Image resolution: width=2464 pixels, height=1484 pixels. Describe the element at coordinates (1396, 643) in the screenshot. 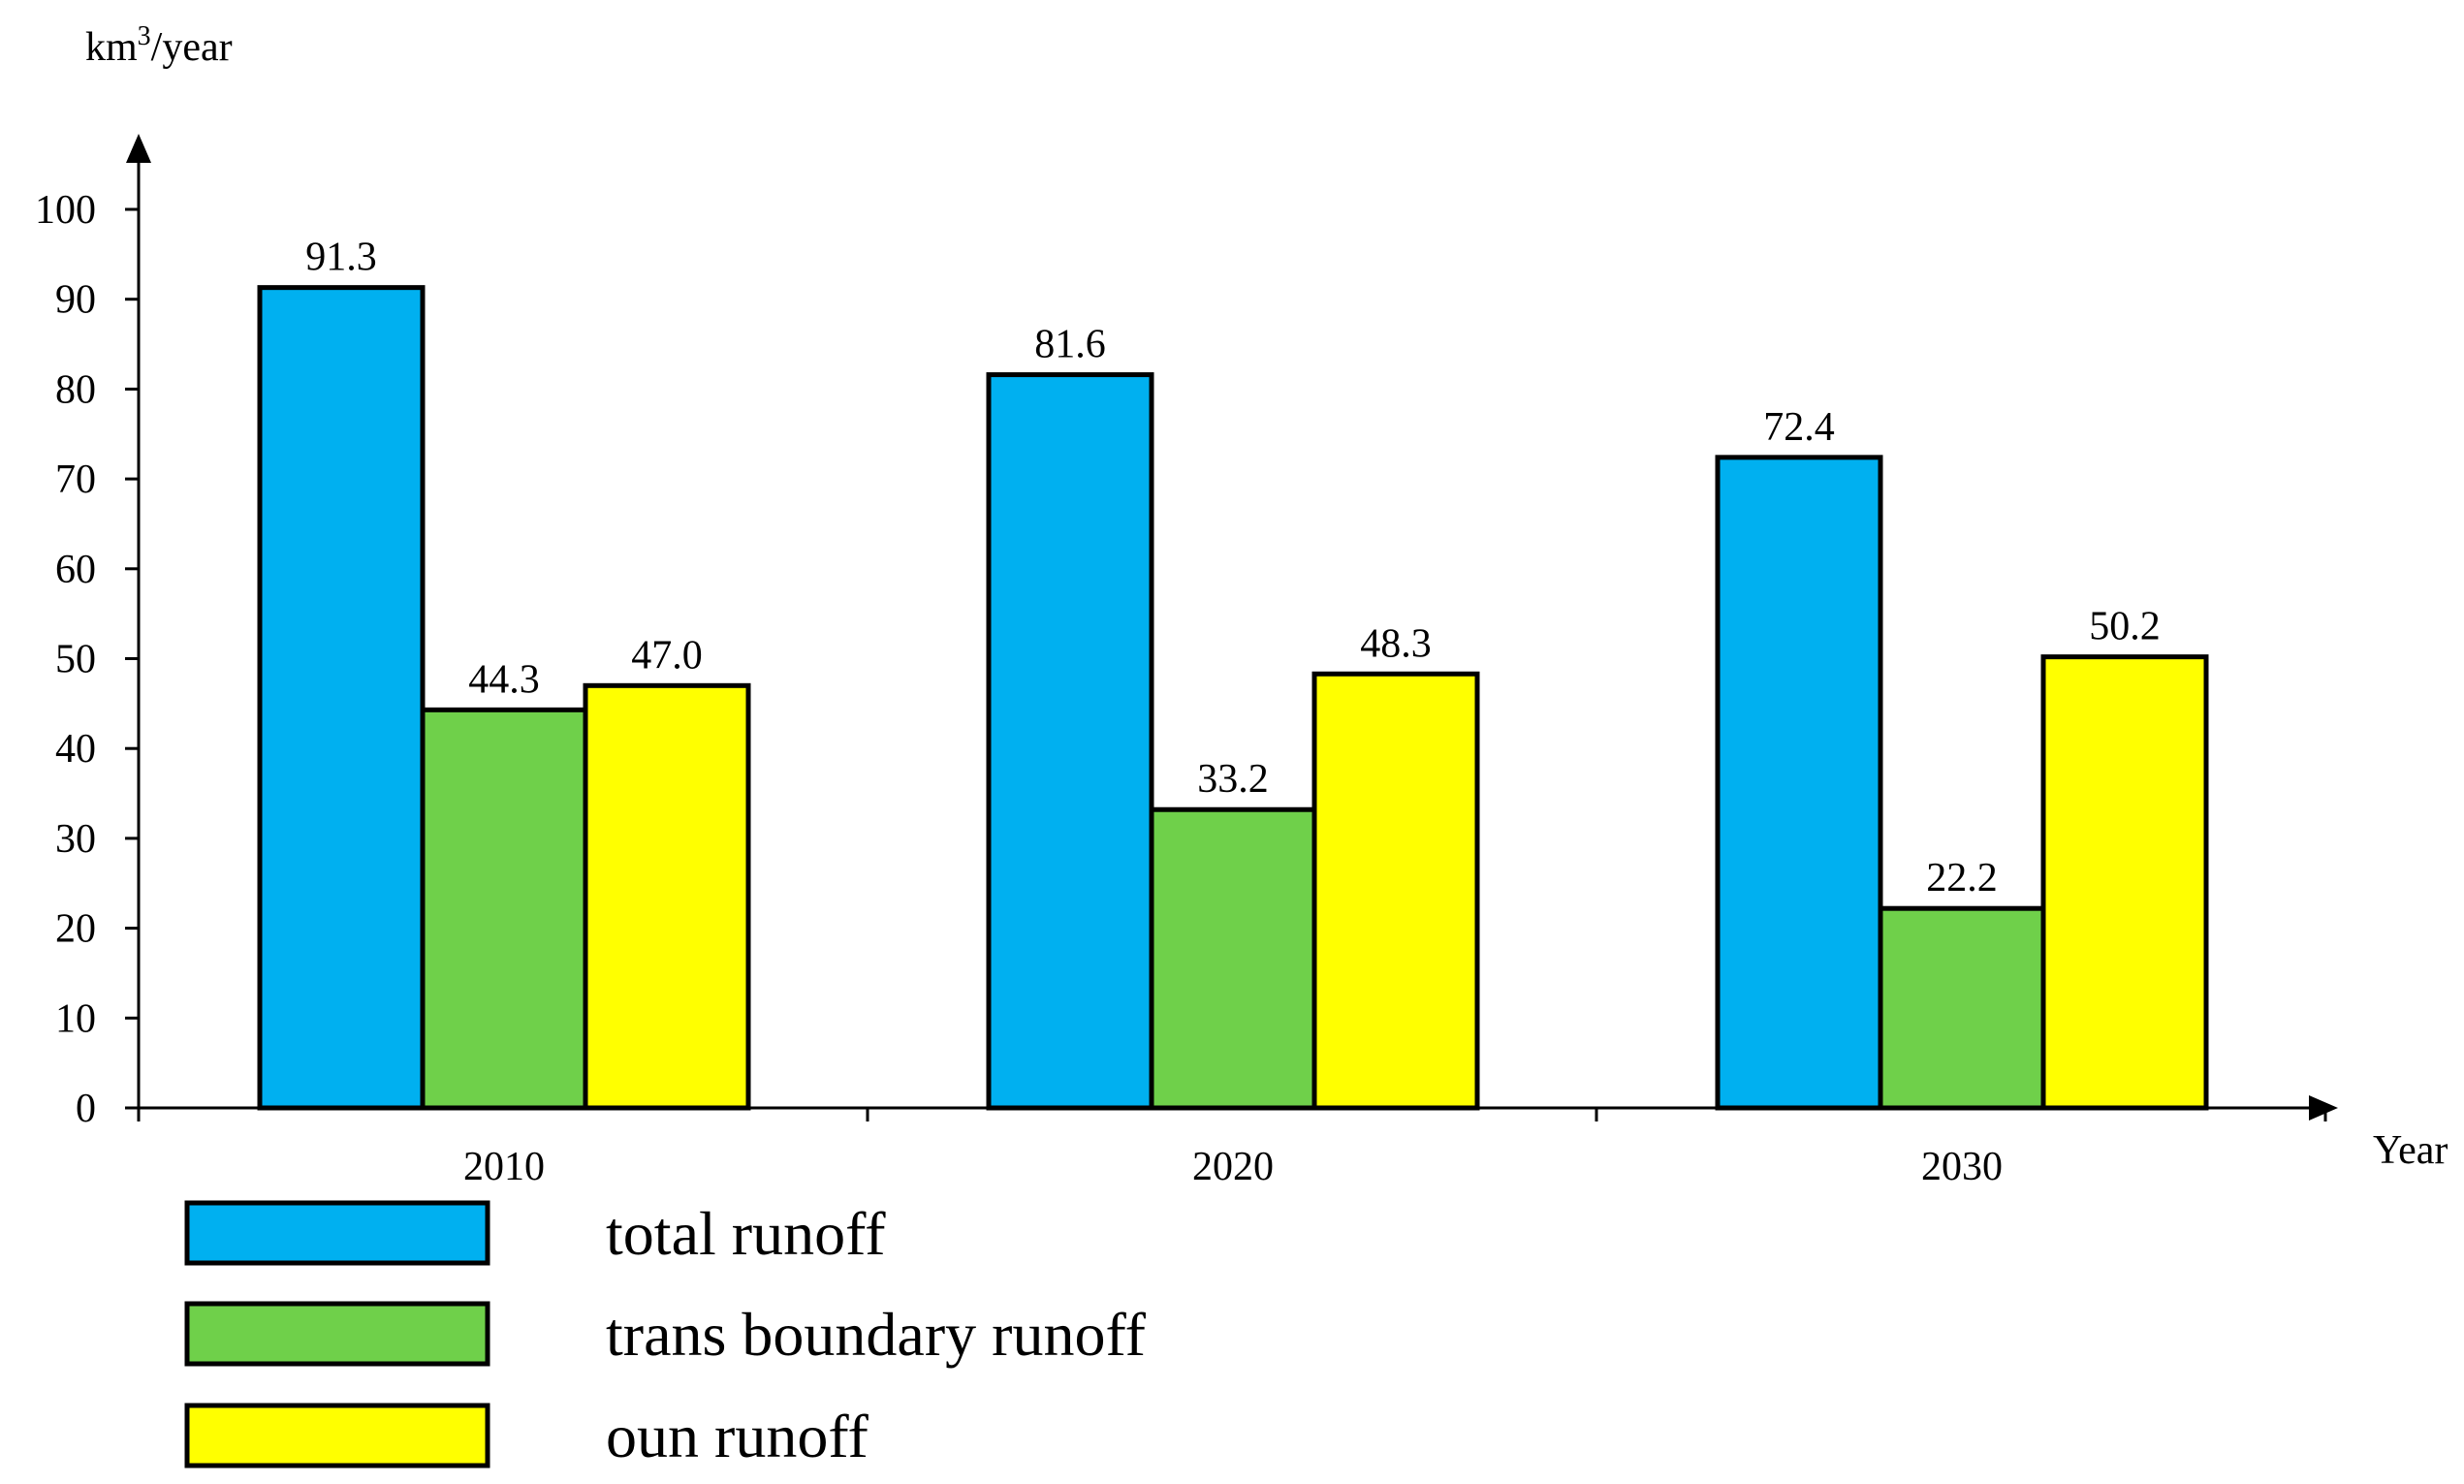

I see `data-label: 48.3` at that location.